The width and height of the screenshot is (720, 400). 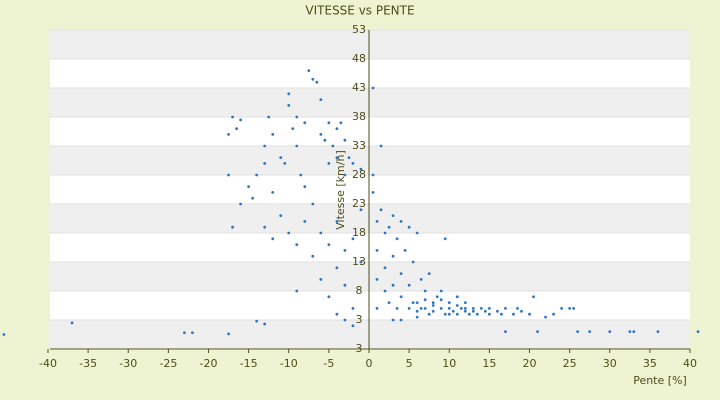 What do you see at coordinates (359, 116) in the screenshot?
I see `y-tick-label: 38` at bounding box center [359, 116].